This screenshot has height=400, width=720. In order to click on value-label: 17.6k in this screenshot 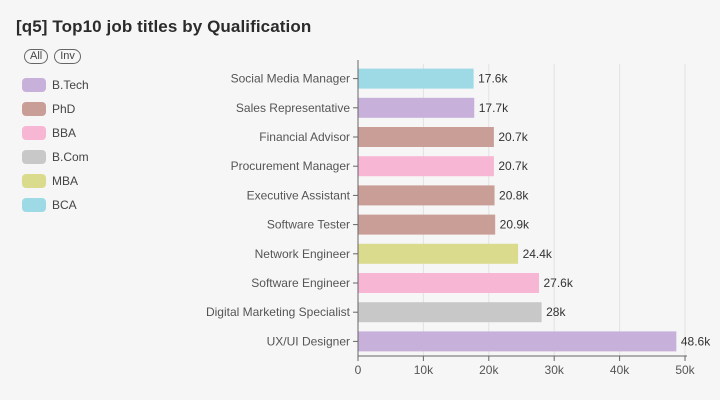, I will do `click(493, 79)`.